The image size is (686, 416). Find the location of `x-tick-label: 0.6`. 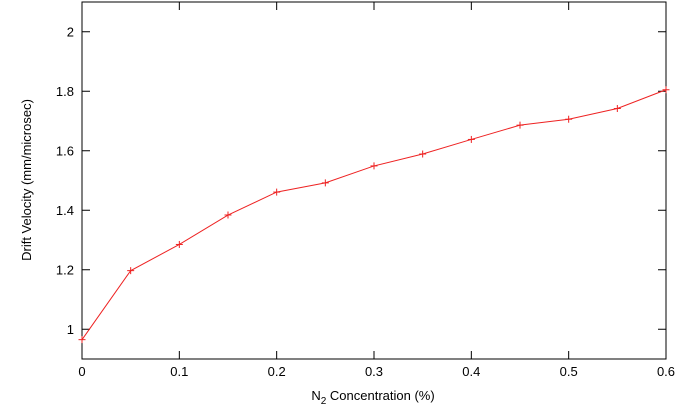

x-tick-label: 0.6 is located at coordinates (666, 371).